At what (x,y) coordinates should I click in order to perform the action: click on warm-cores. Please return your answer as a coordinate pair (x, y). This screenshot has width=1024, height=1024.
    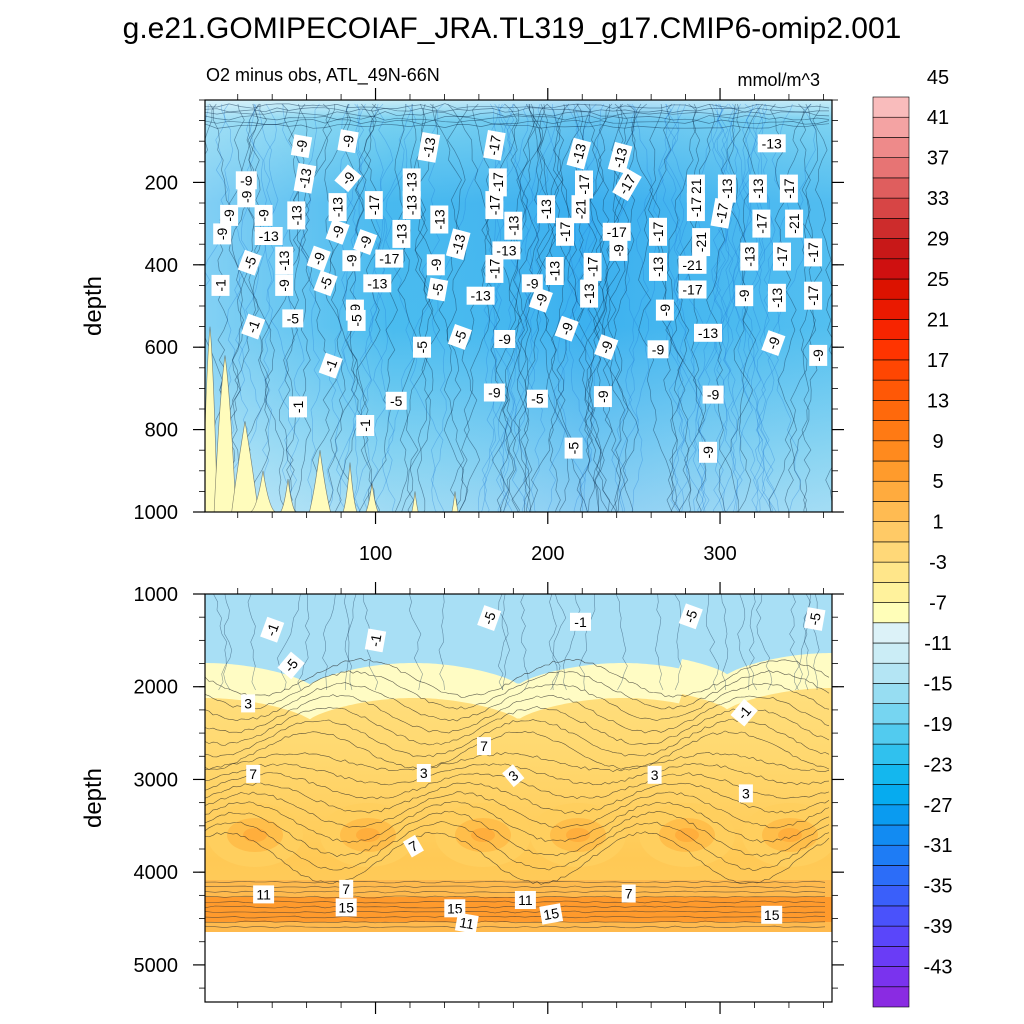
    Looking at the image, I should click on (519, 835).